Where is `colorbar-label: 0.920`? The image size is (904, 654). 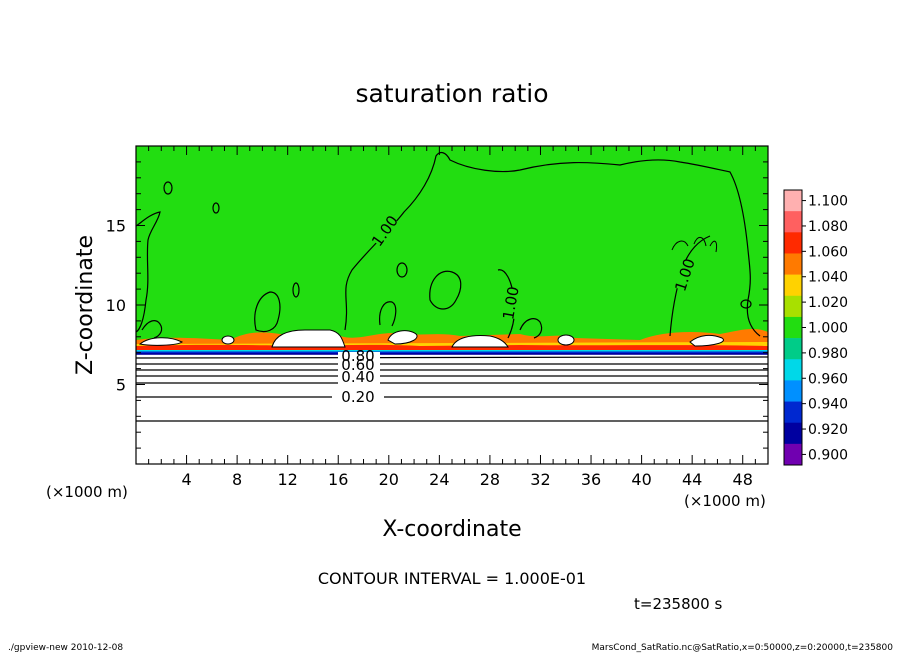 colorbar-label: 0.920 is located at coordinates (828, 430).